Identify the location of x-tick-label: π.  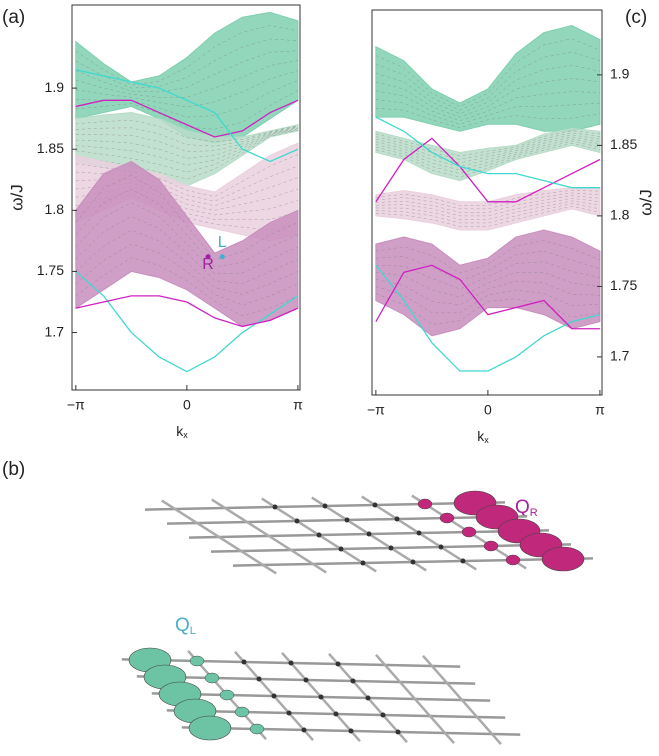
(600, 410).